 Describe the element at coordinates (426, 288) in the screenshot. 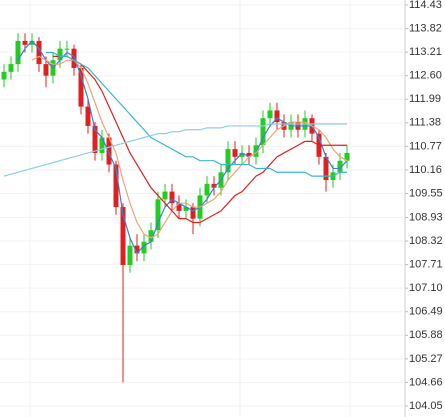

I see `y-tick-label: 107.10` at that location.